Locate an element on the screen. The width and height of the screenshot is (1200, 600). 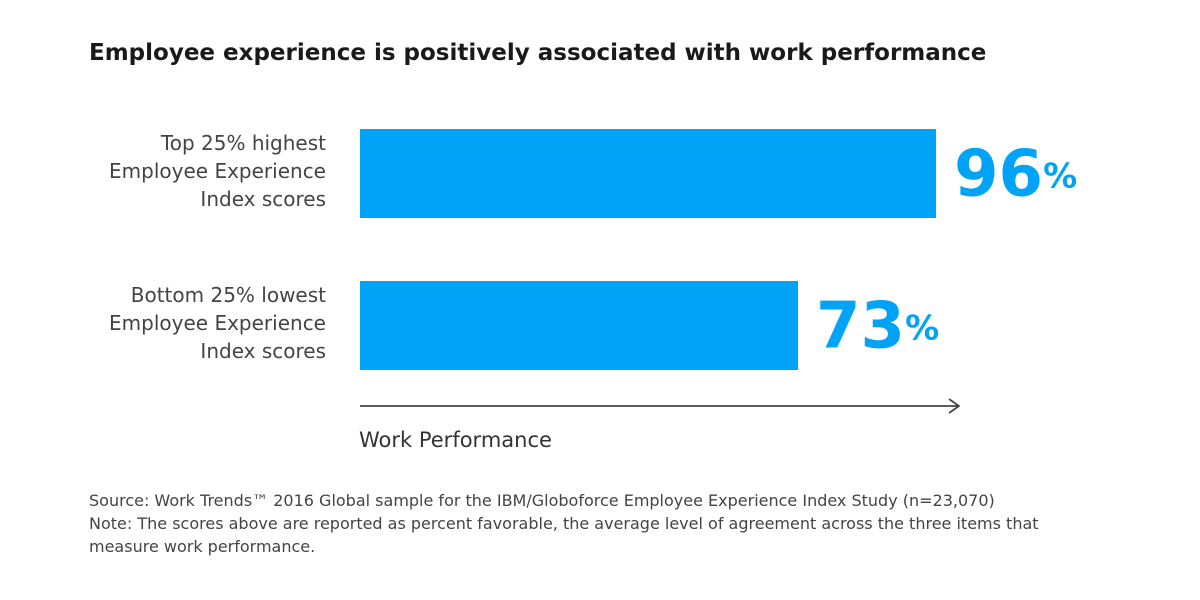
value-label: 73% is located at coordinates (877, 326).